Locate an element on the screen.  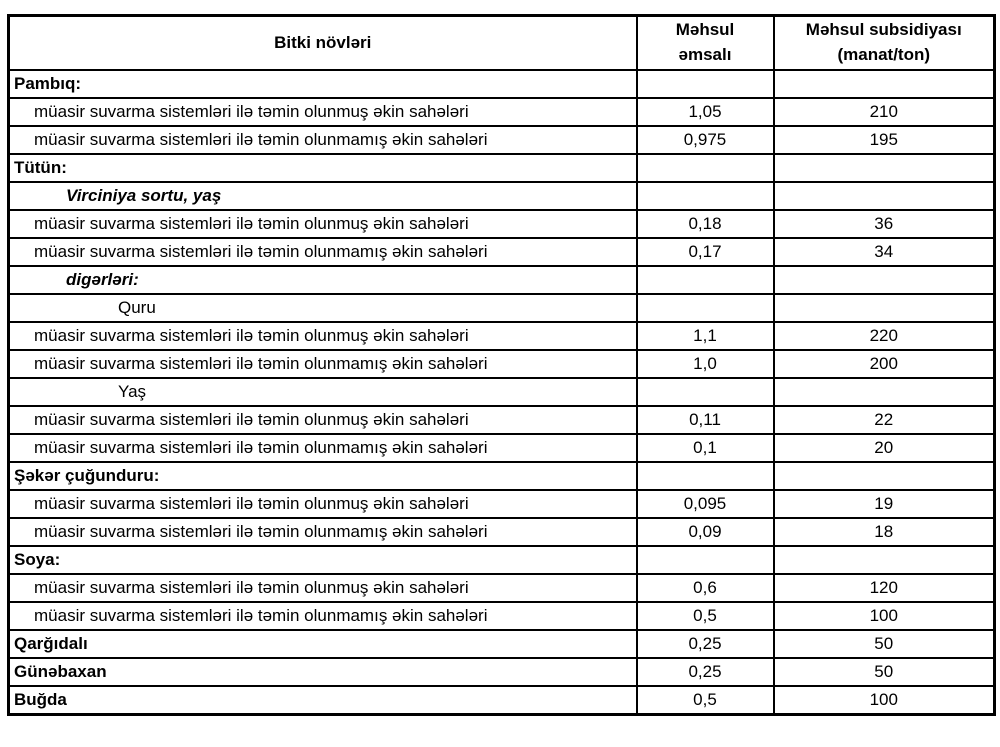
subsidy-cell: 19 is located at coordinates (884, 504).